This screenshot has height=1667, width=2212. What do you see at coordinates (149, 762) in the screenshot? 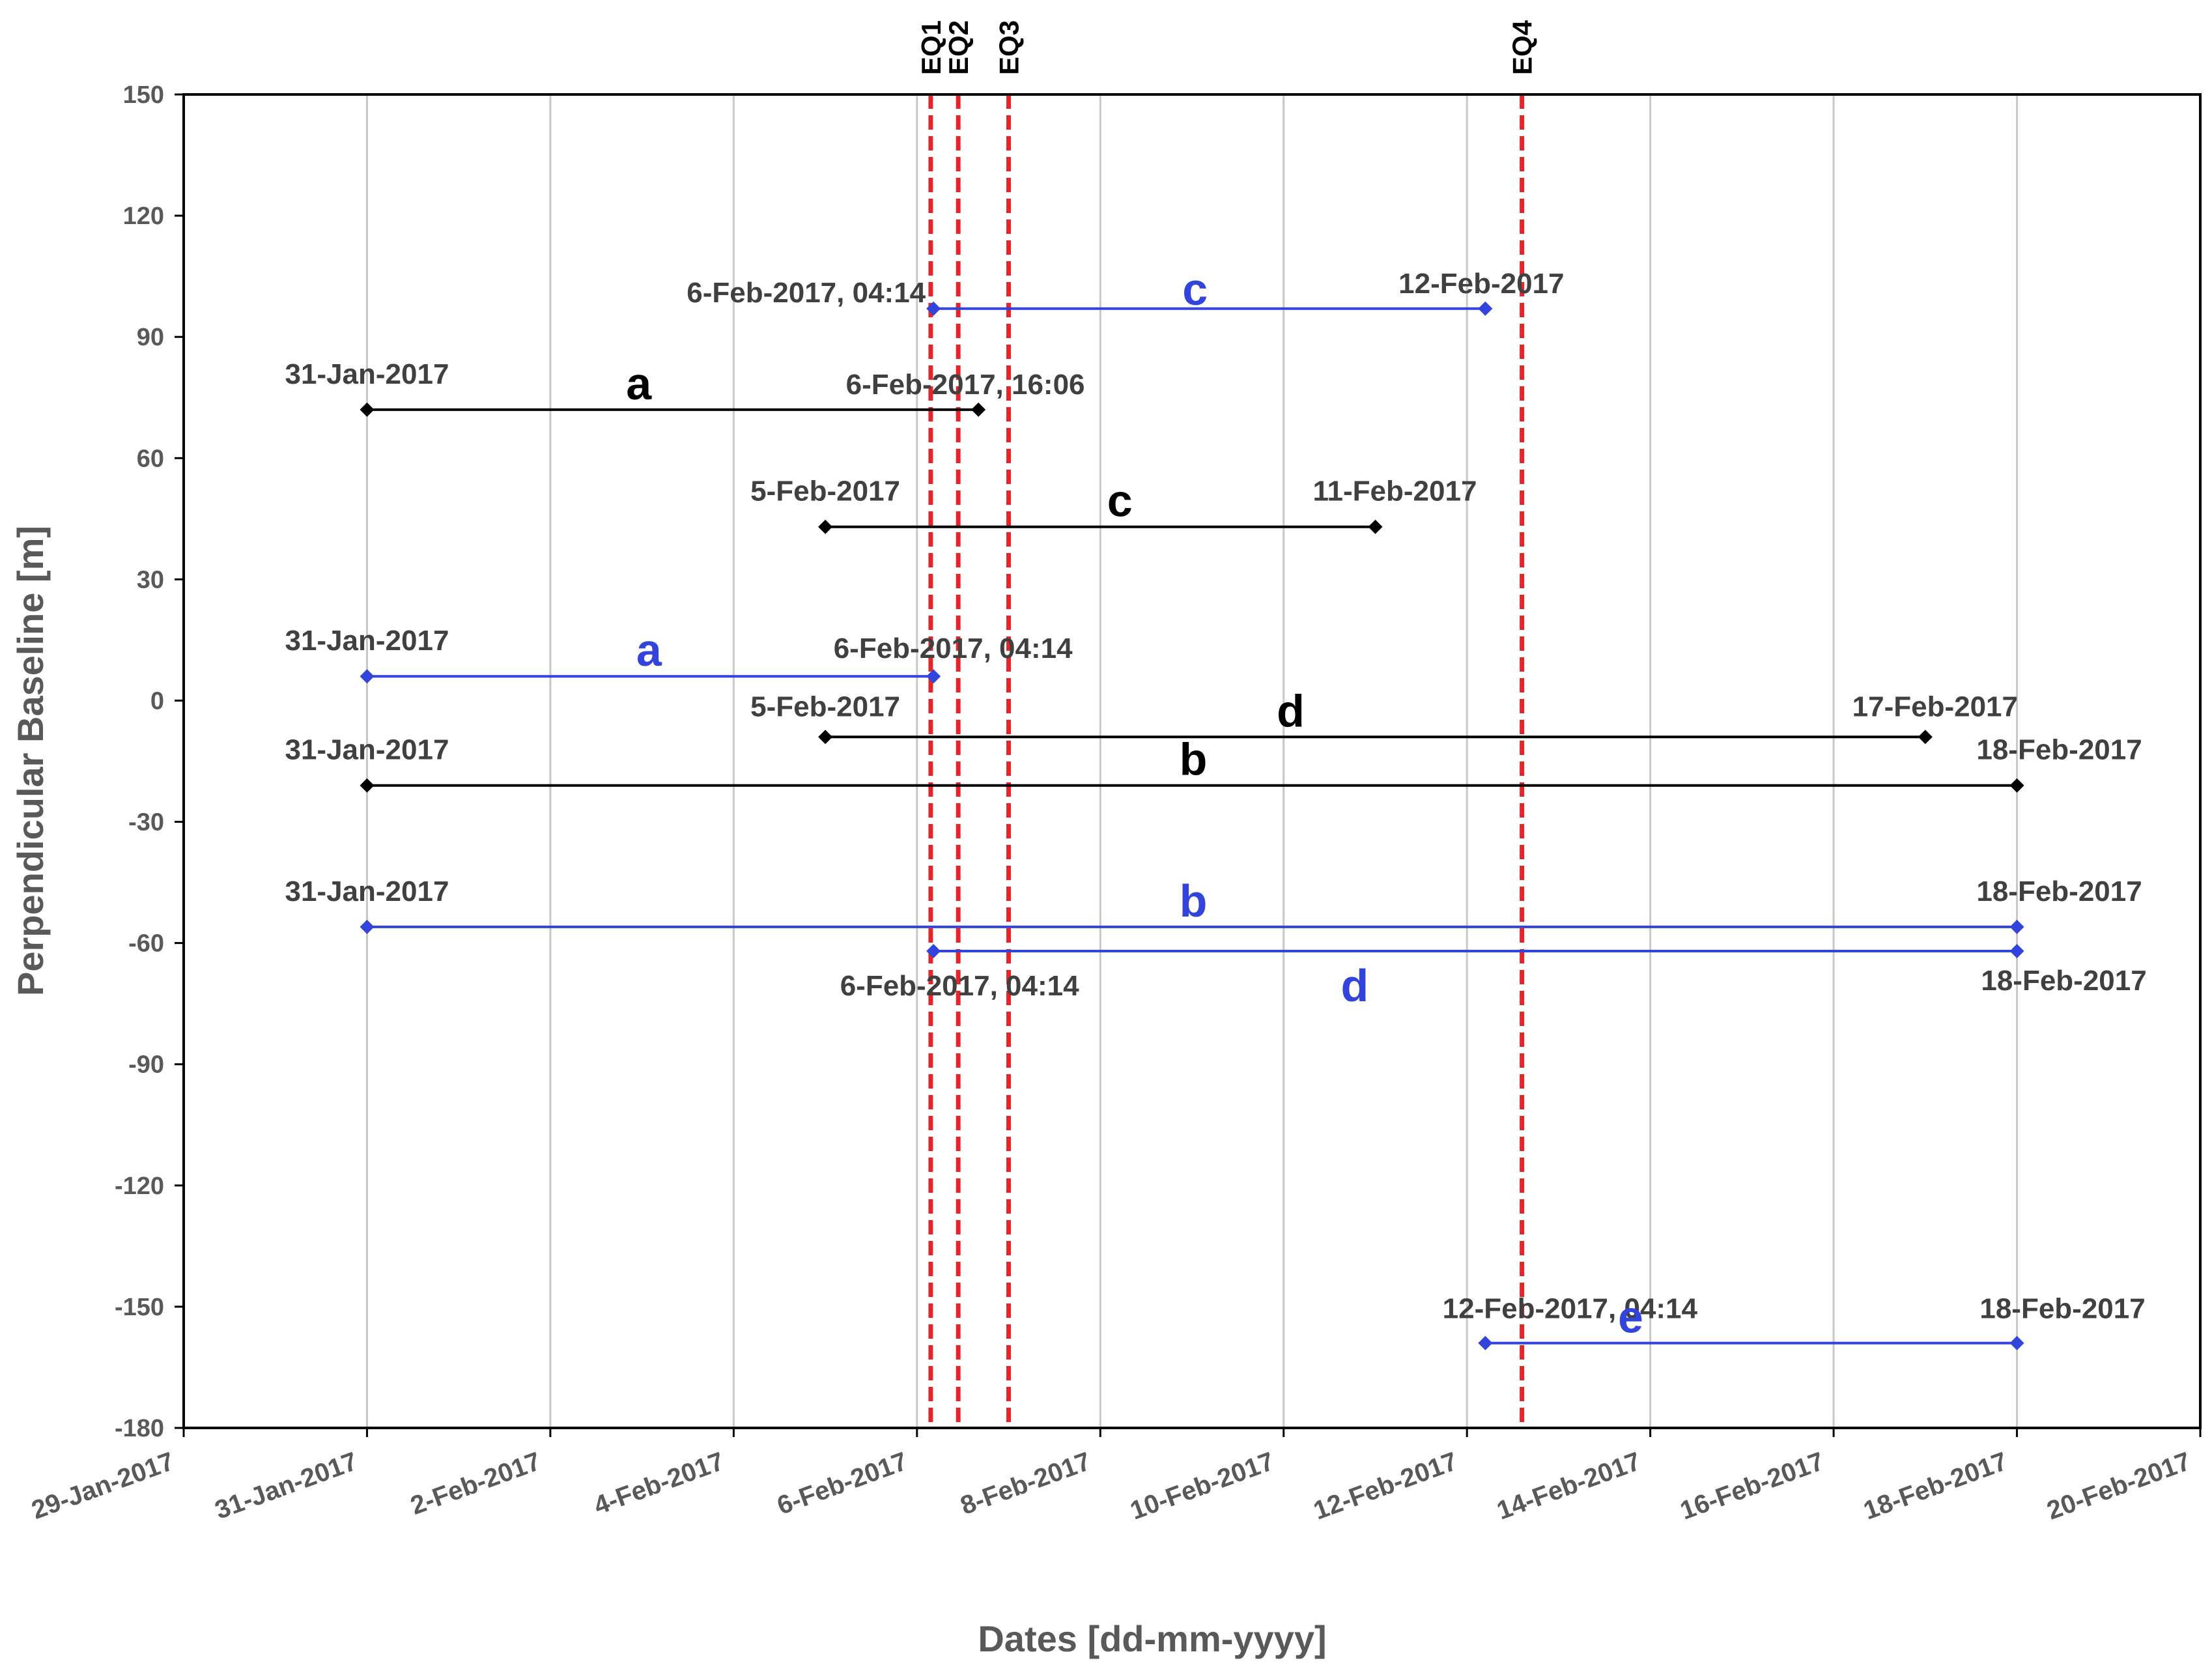
I see `y-axis-ticks: 150 120 90 60 30 0 -30 -60 -90 -120 -150 -180` at bounding box center [149, 762].